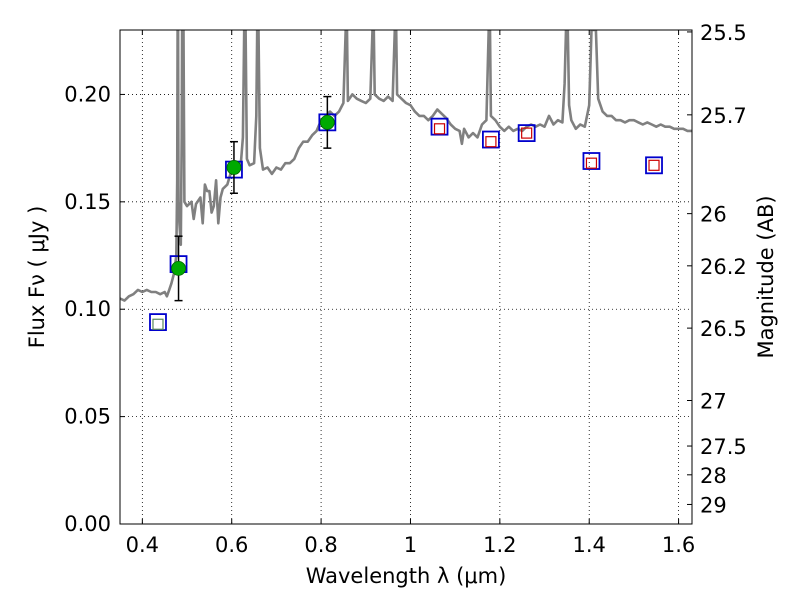 The width and height of the screenshot is (800, 600). Describe the element at coordinates (723, 267) in the screenshot. I see `y2-tick-label: 26.2` at that location.